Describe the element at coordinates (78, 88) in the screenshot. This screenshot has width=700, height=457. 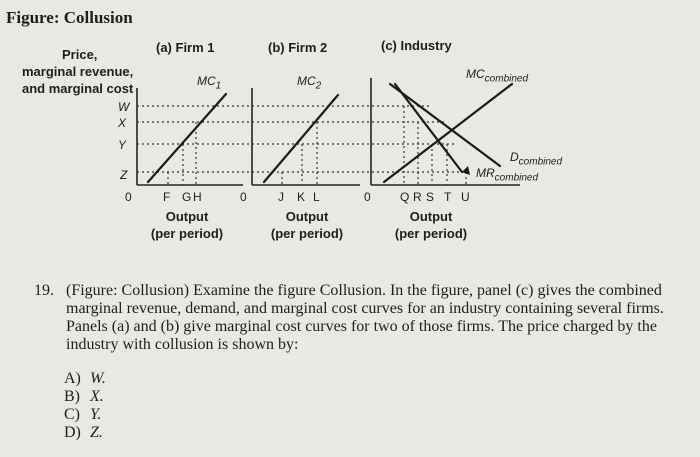
I see `y-axis-label-line-3: and marginal cost` at that location.